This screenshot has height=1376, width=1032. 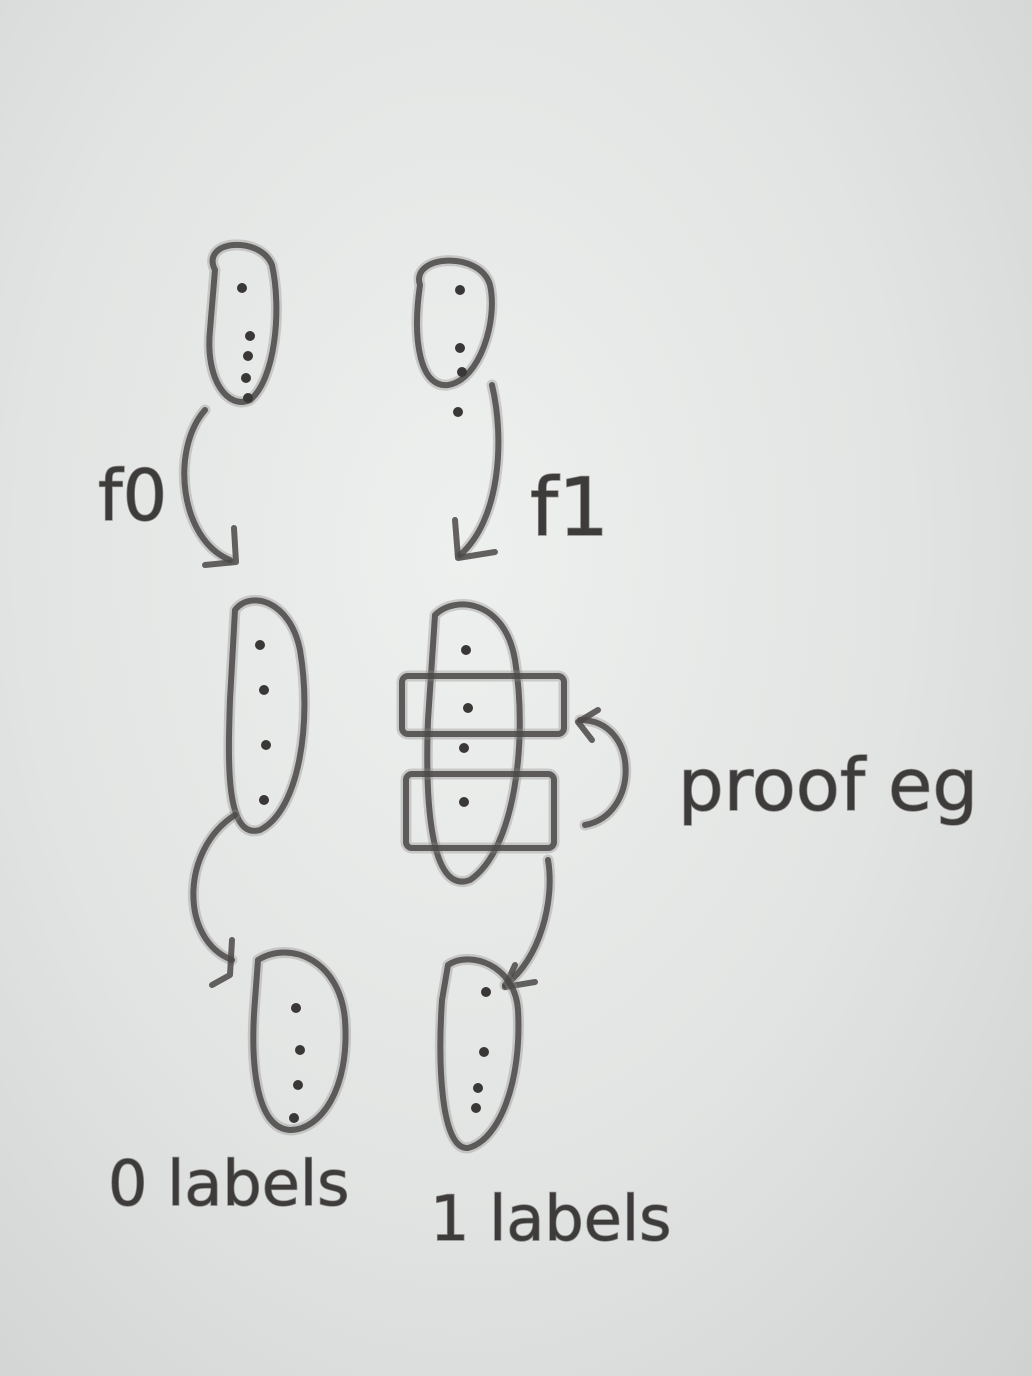 What do you see at coordinates (266, 716) in the screenshot?
I see `middle-left-set` at bounding box center [266, 716].